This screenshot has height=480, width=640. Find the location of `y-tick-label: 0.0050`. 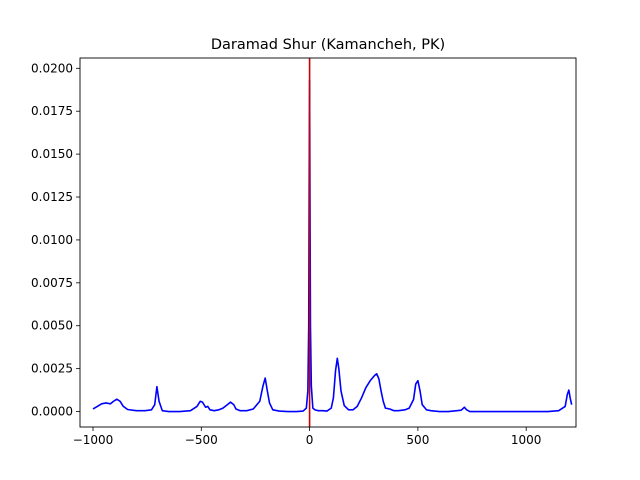

y-tick-label: 0.0050 is located at coordinates (52, 326).